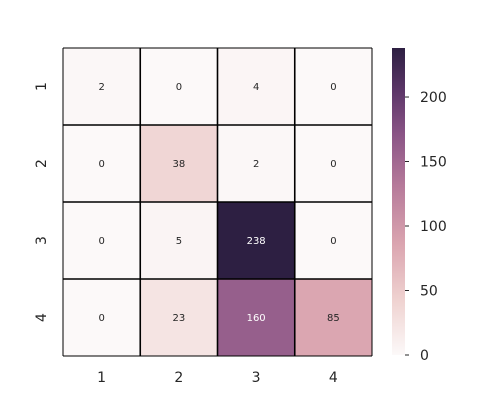  I want to click on y-tick-label-1: 1, so click(42, 86).